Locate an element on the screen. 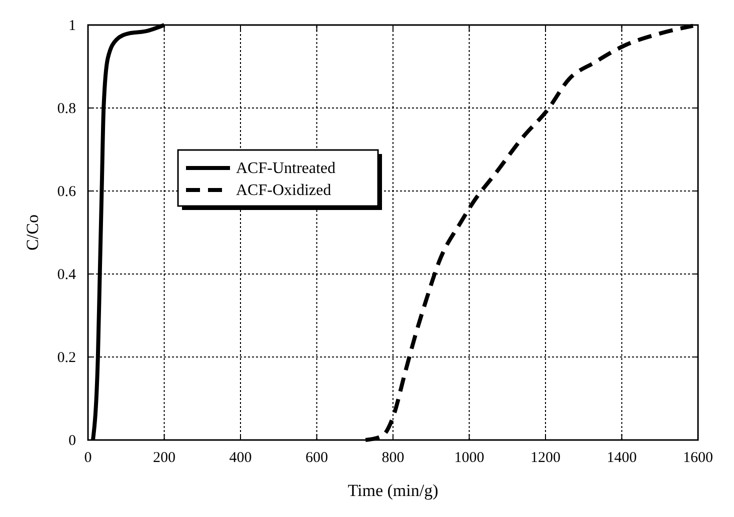 The image size is (734, 517). legend-label: ACF-Oxidized is located at coordinates (284, 190).